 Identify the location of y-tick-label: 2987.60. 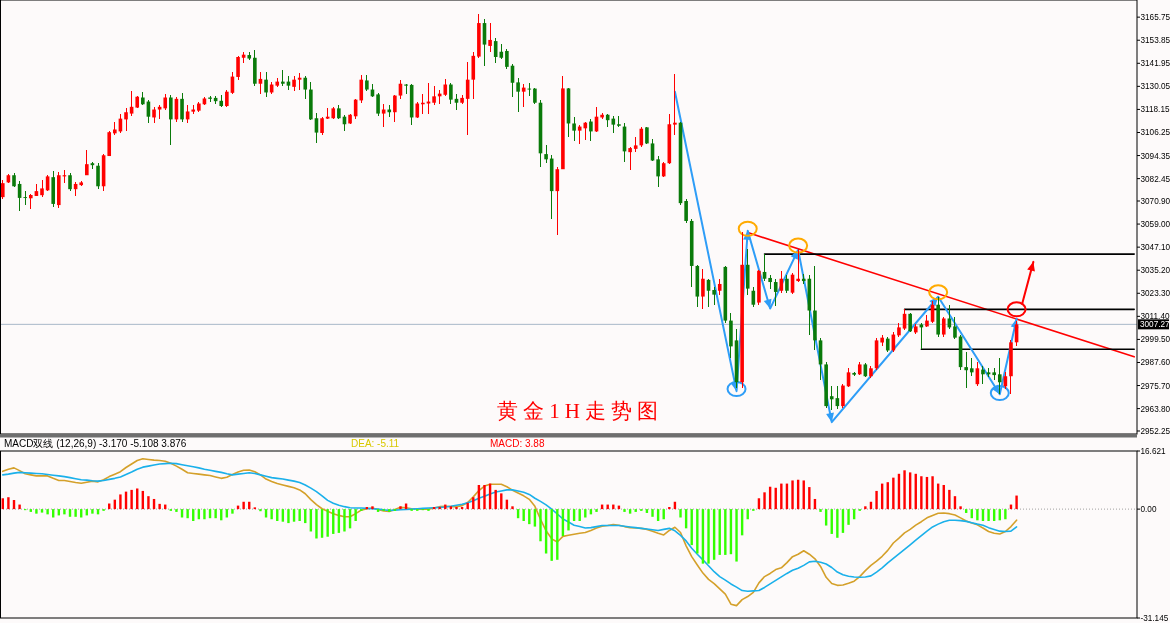
(1155, 363).